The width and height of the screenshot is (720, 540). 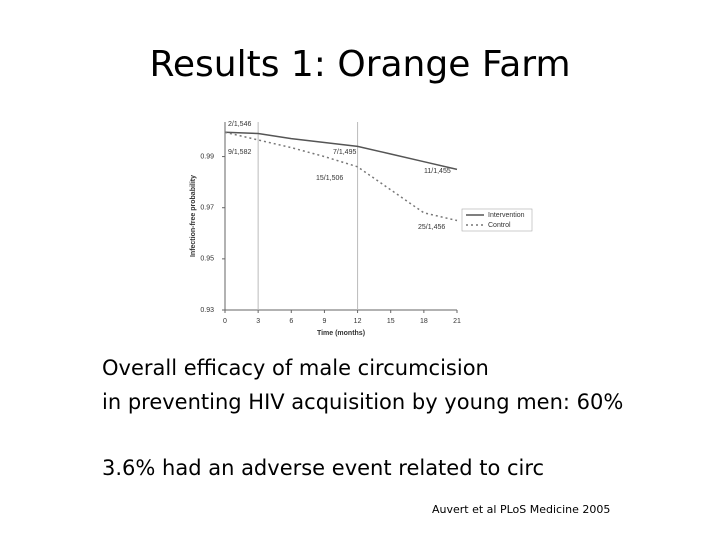 I want to click on x-tick-label: 12, so click(x=358, y=321).